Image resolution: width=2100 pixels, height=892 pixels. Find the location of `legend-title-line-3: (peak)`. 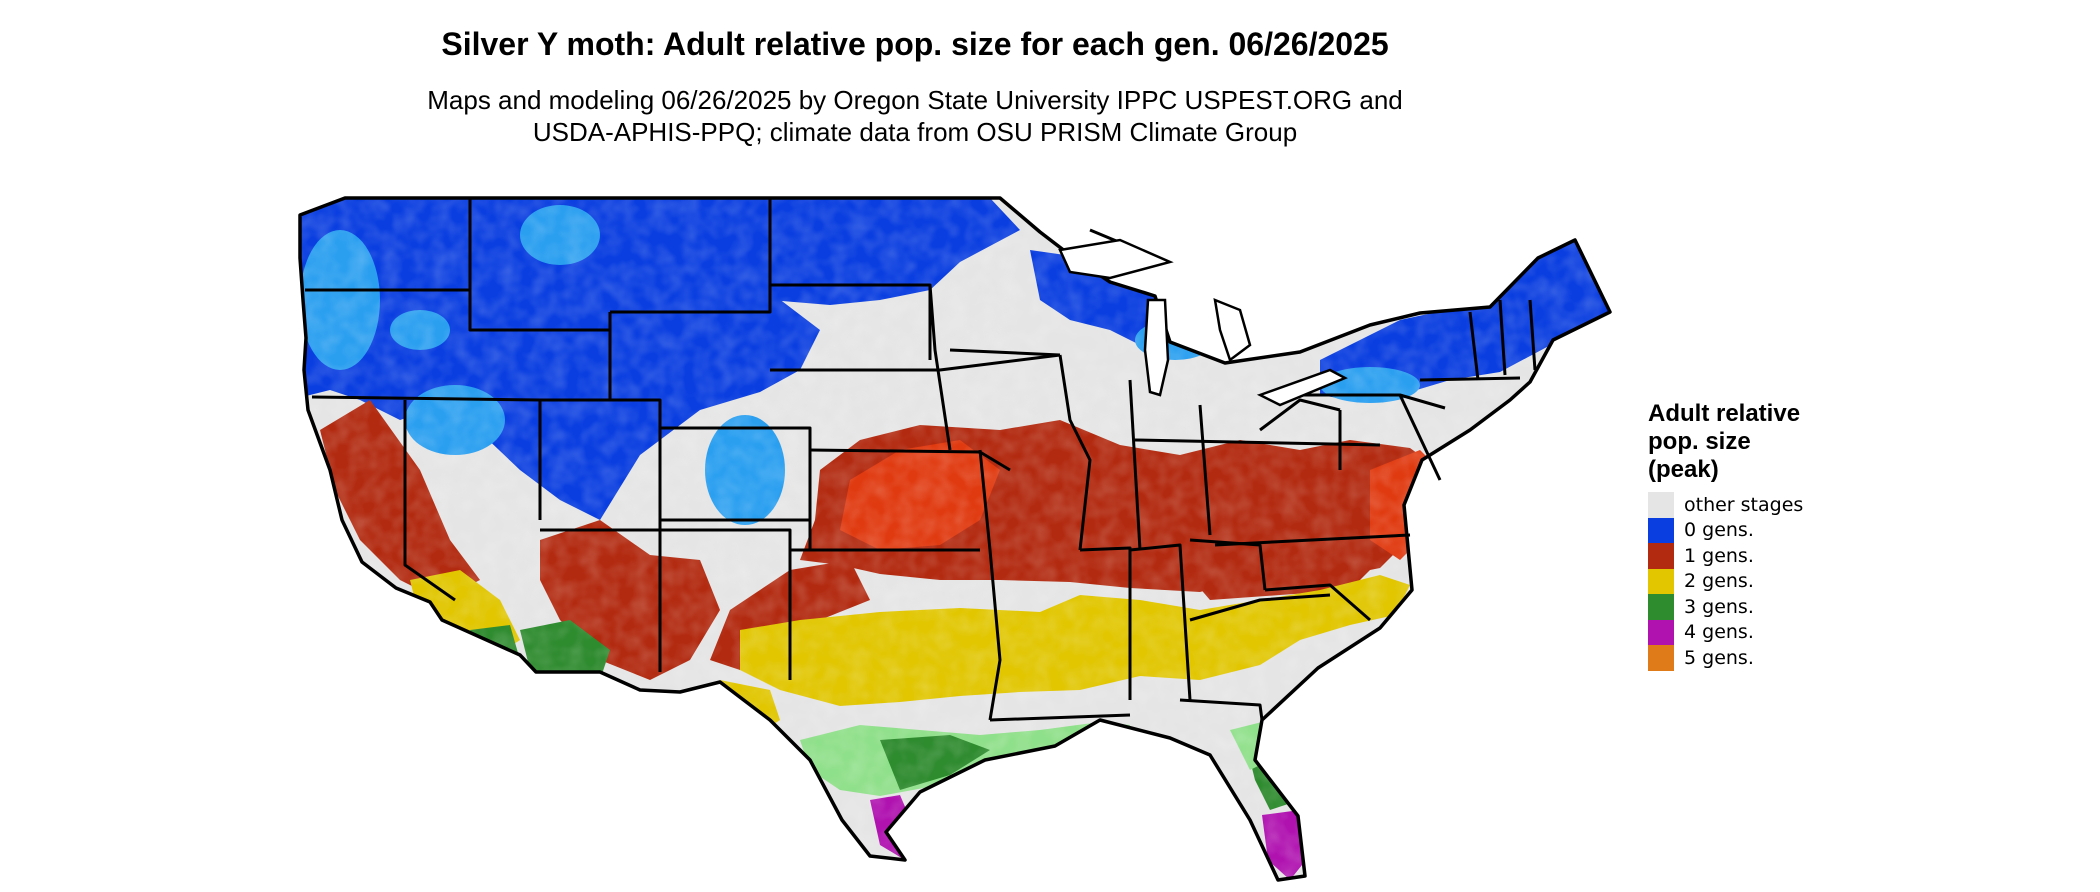

legend-title-line-3: (peak) is located at coordinates (1683, 469).